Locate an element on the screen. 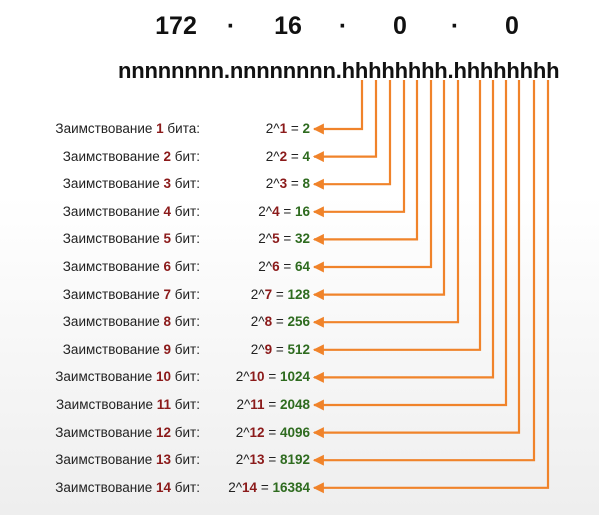  borrow-row-power: 2^8 = 256 is located at coordinates (155, 321).